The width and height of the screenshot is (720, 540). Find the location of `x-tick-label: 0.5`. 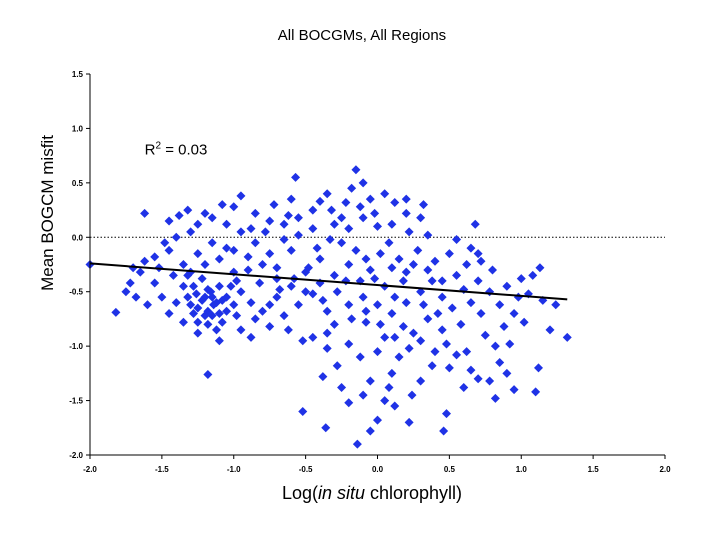

x-tick-label: 0.5 is located at coordinates (450, 469).